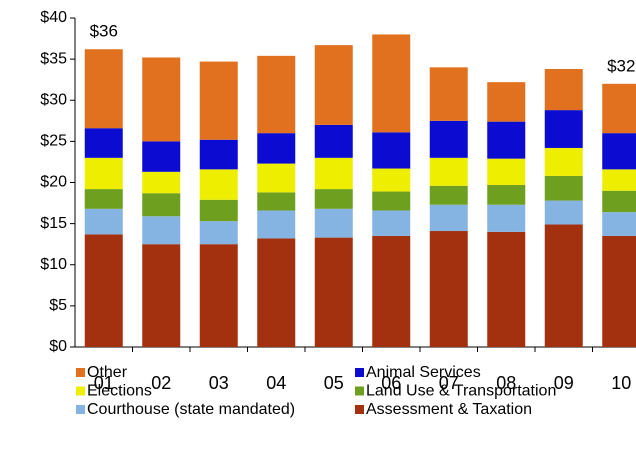 The image size is (636, 449). I want to click on legend-label: Elections, so click(119, 391).